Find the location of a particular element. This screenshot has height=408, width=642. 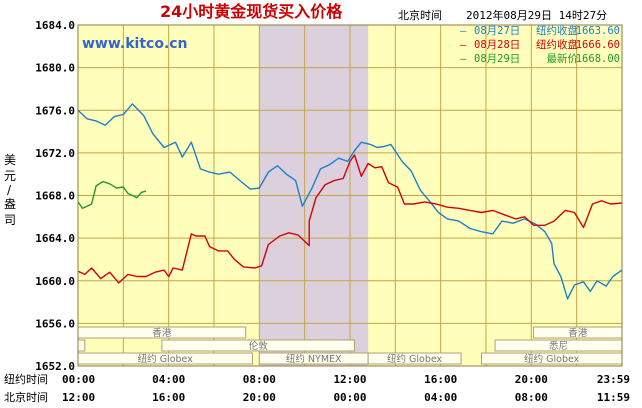

session-label: 纽约 NYMEX is located at coordinates (314, 359).